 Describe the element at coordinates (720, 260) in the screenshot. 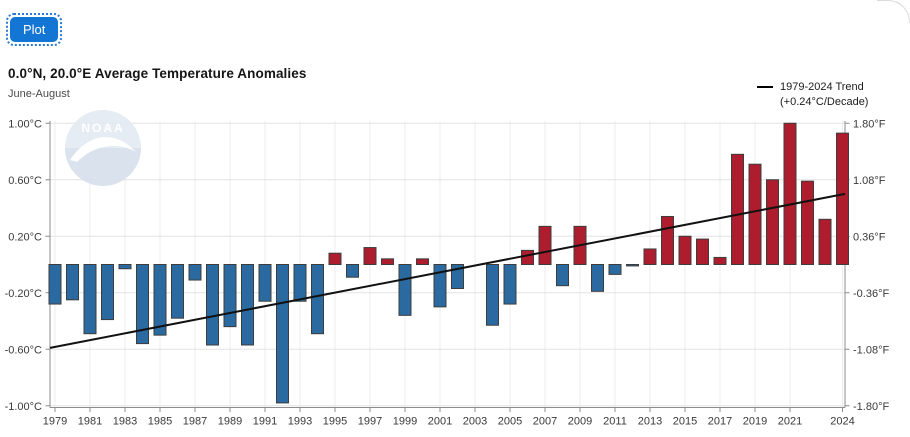

I see `bar-2017` at that location.